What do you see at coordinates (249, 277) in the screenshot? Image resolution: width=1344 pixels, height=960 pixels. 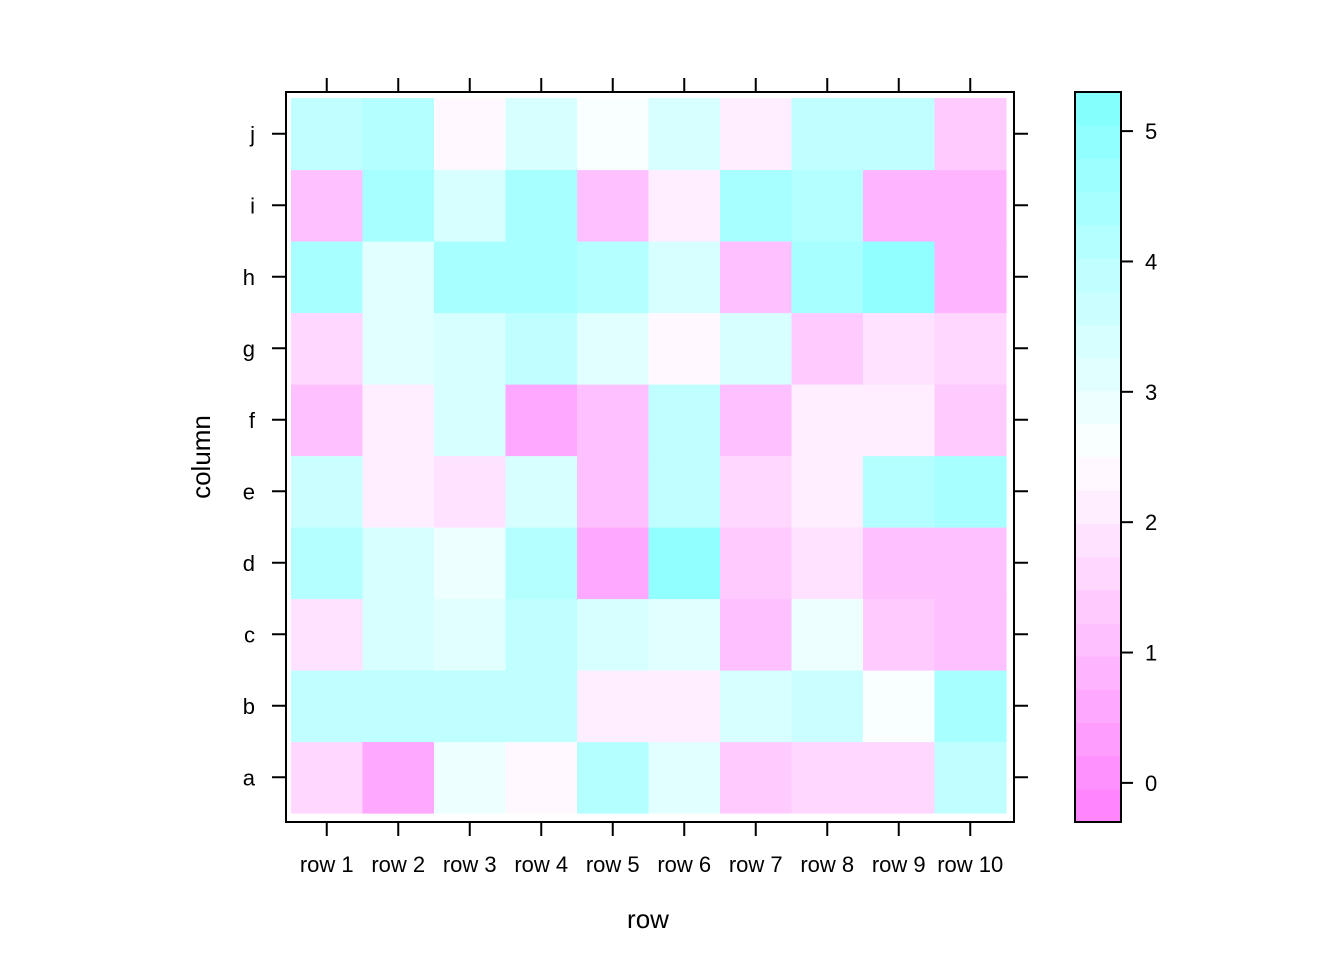 I see `y-tick-label: h` at bounding box center [249, 277].